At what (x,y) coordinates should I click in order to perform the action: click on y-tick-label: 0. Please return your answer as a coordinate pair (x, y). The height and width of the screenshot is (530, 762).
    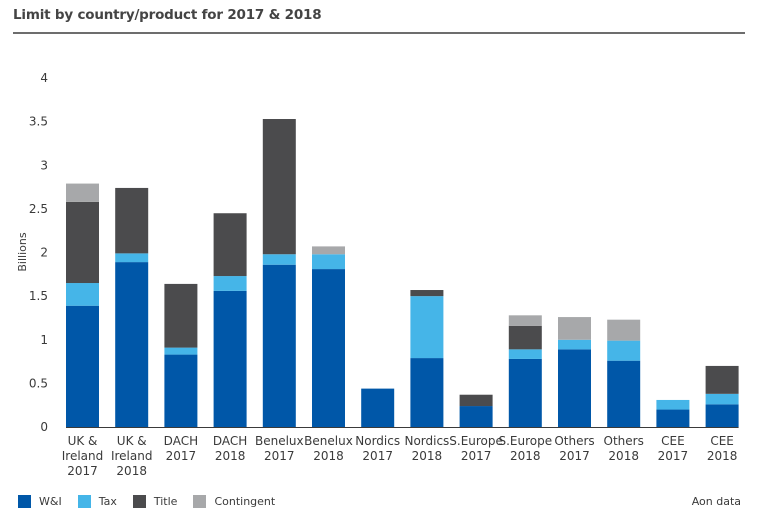
    Looking at the image, I should click on (44, 427).